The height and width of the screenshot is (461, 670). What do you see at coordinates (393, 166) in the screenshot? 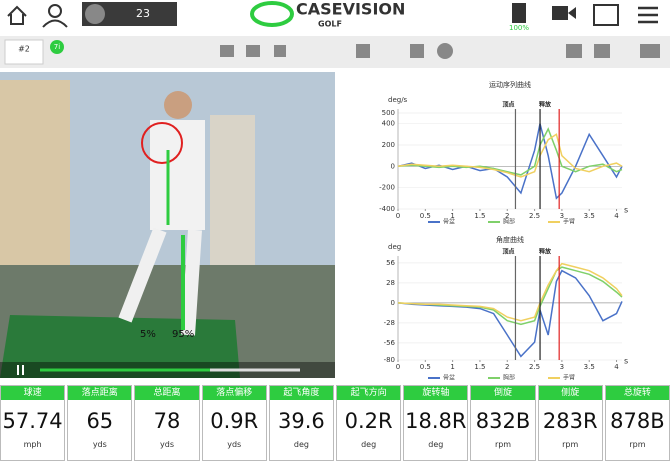
I see `y-tick-label: 0` at bounding box center [393, 166].